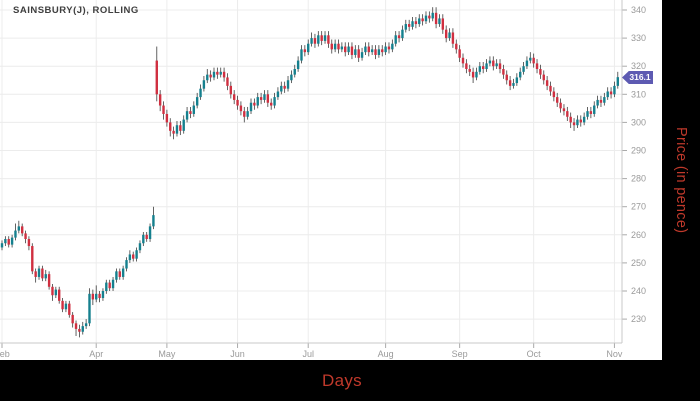 Image resolution: width=700 pixels, height=401 pixels. I want to click on y-tick-label: 270, so click(638, 207).